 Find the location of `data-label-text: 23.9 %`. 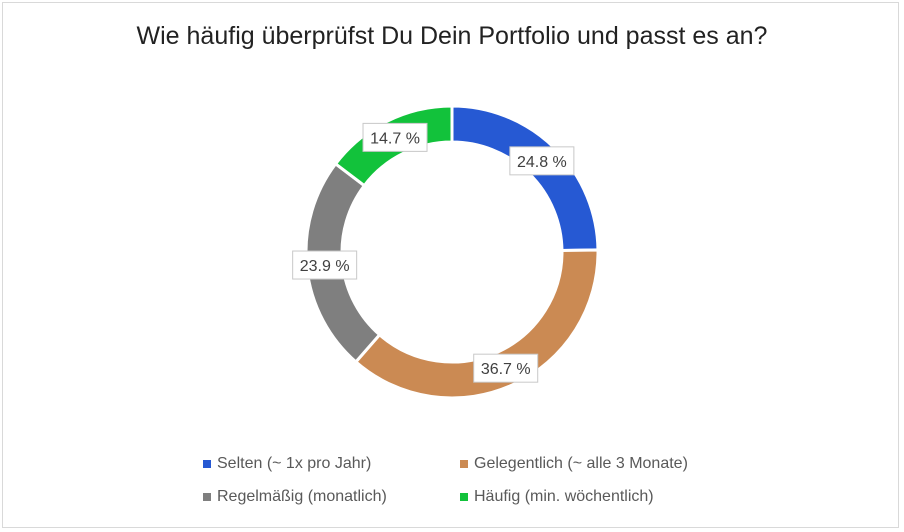

data-label-text: 23.9 % is located at coordinates (325, 266).